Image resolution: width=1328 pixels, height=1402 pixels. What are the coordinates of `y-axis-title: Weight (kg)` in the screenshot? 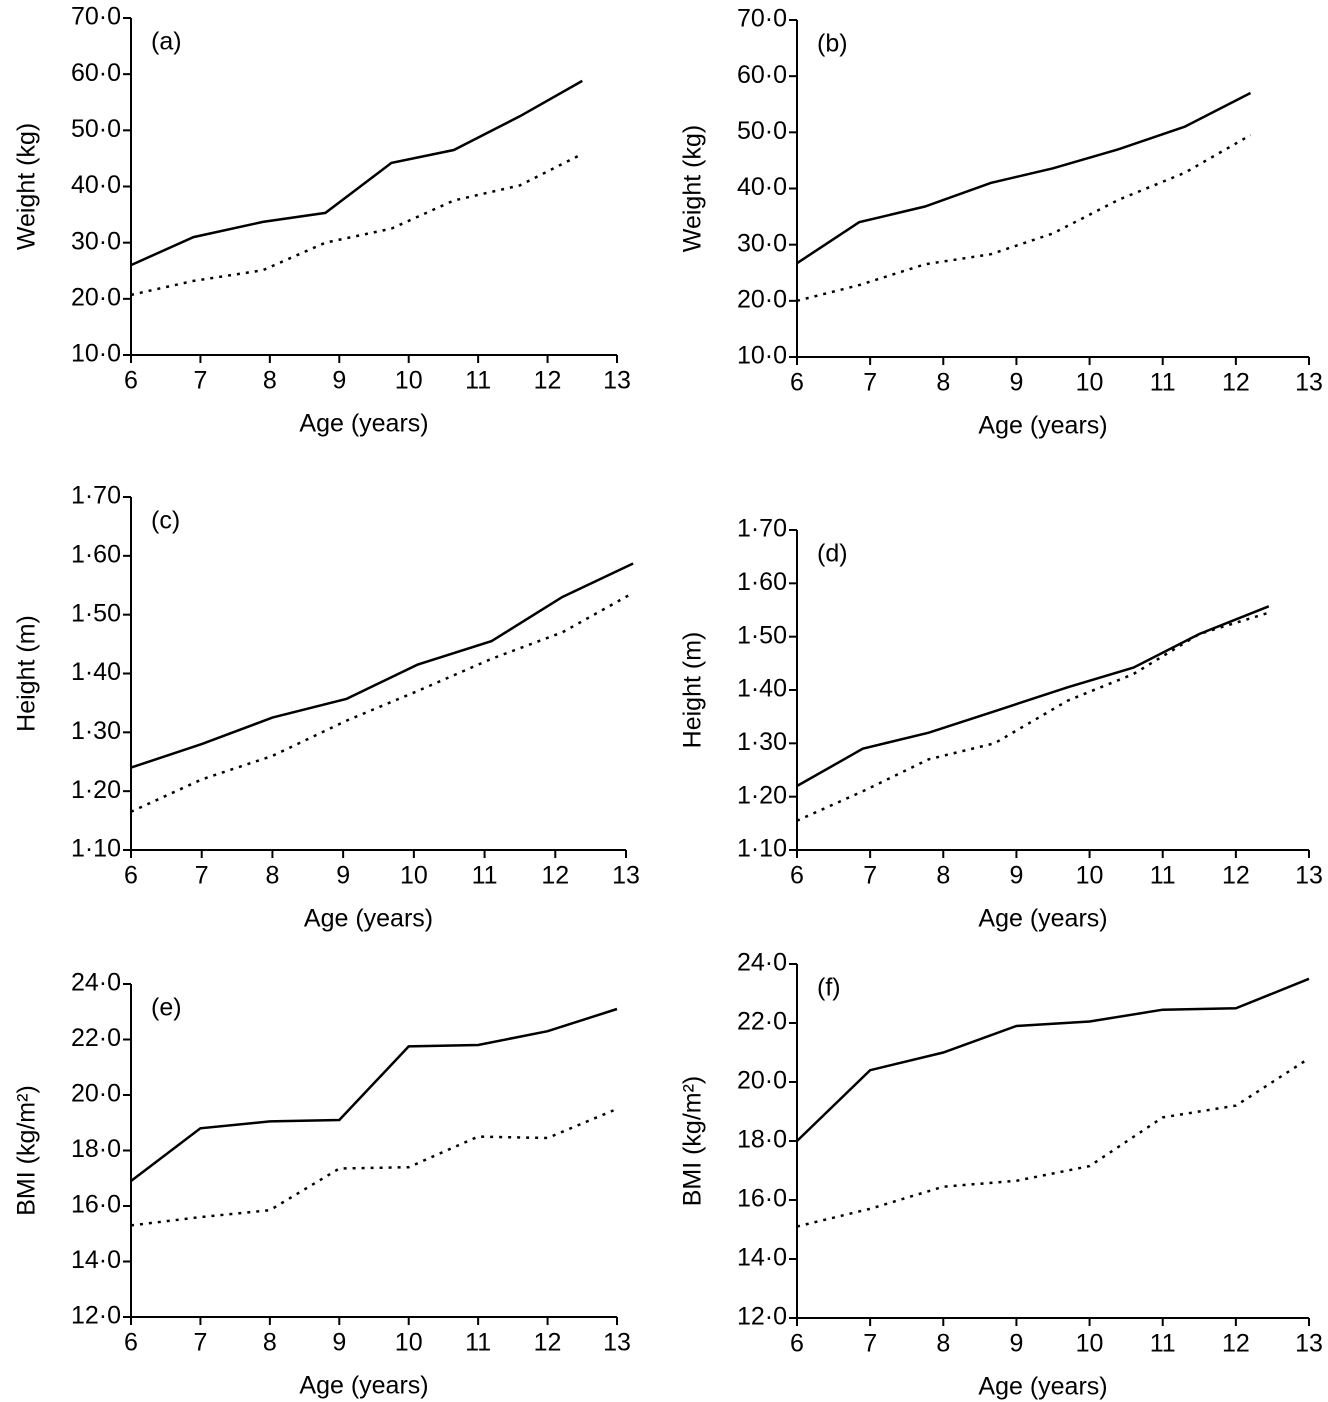 It's located at (693, 188).